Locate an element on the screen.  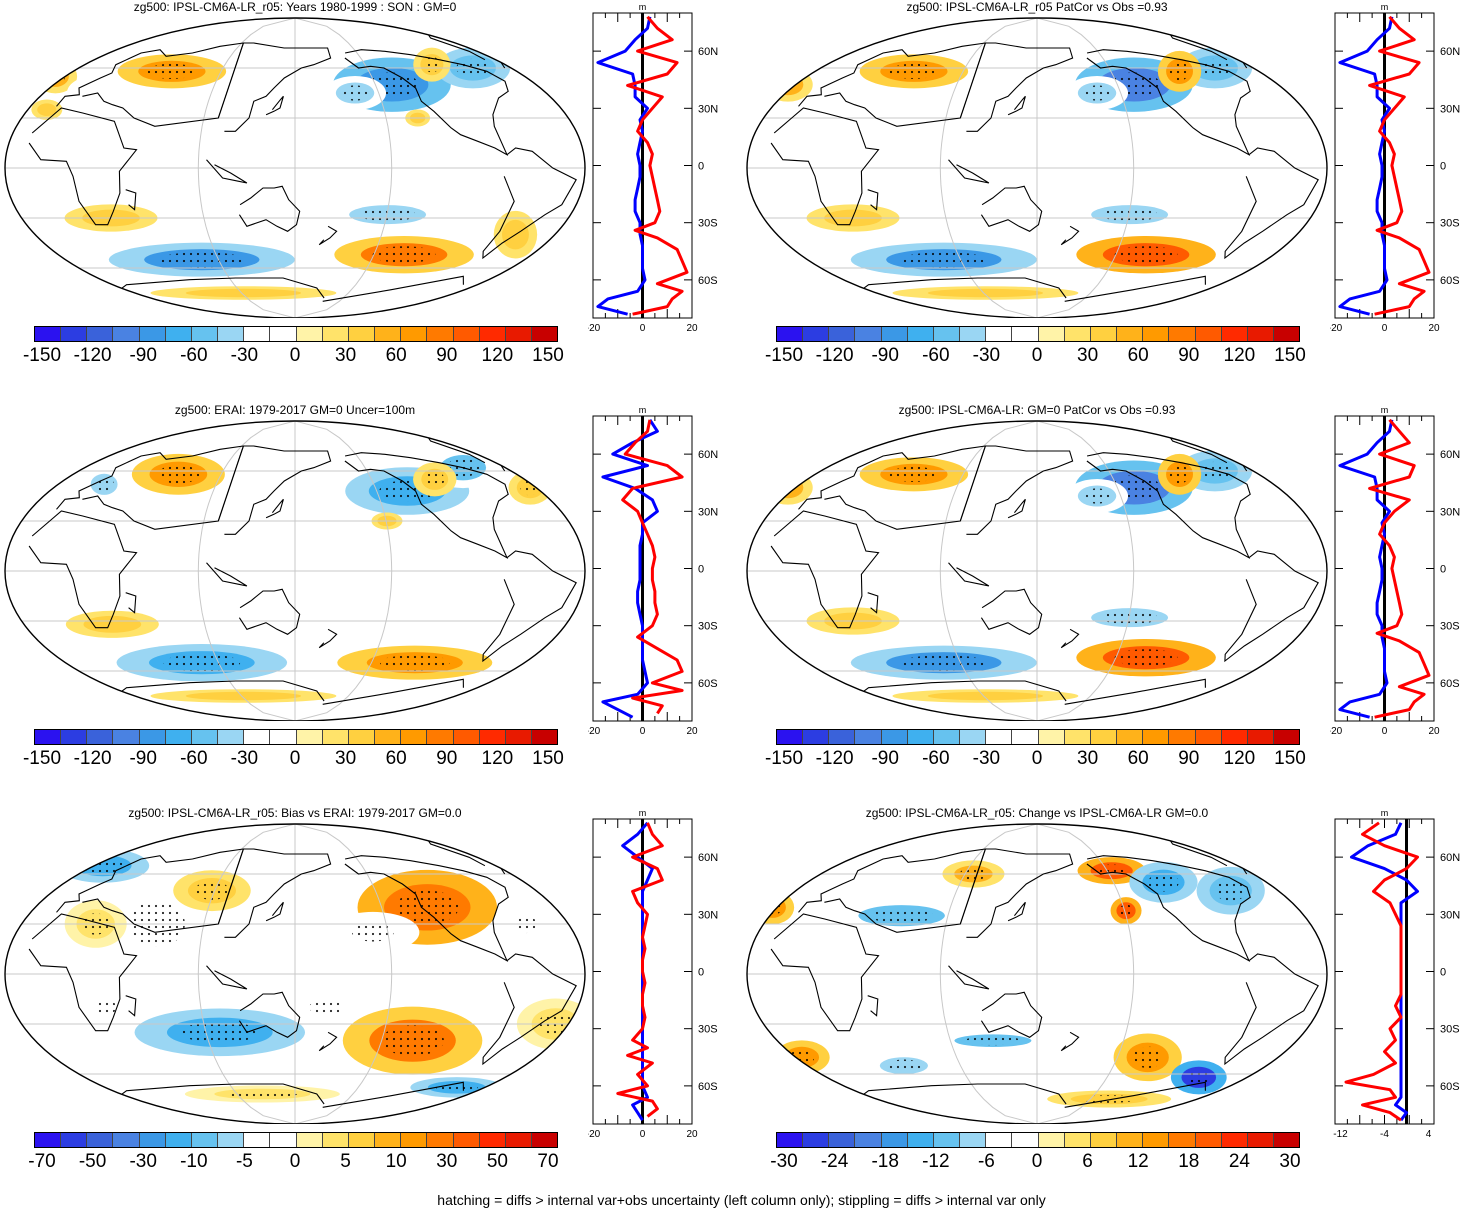
colorbar-labels: -30 -24 -18 -12 -6 0 6 12 18 24 30 is located at coordinates (1035, 1163).